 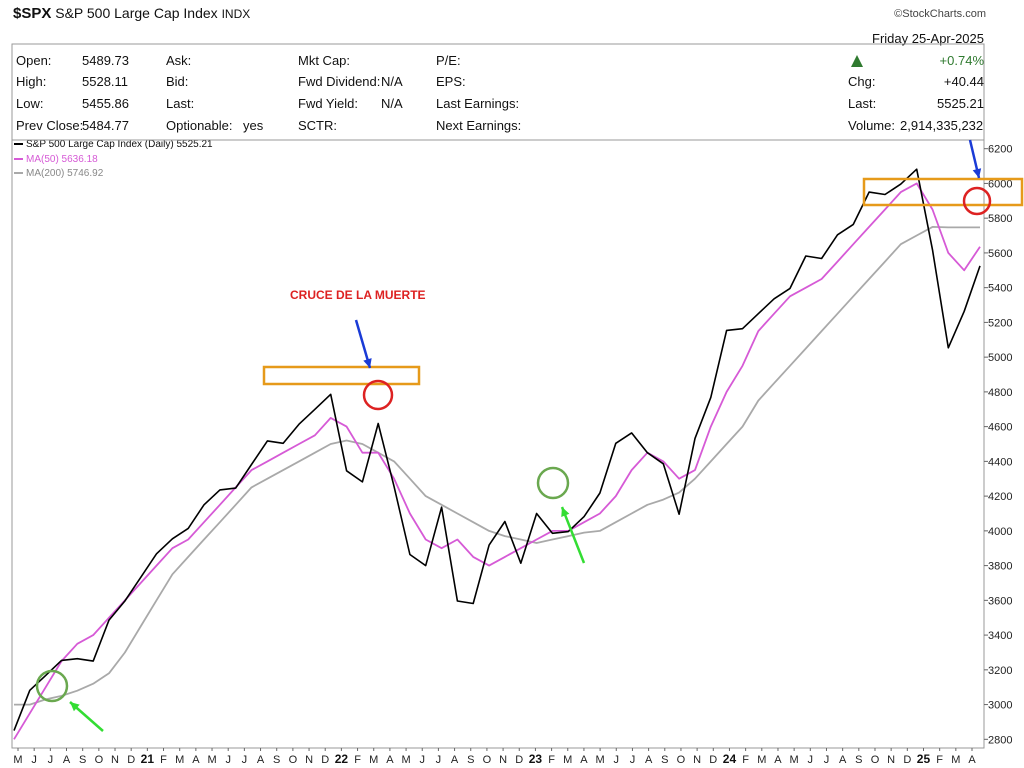 I want to click on blue-arrow-2022, so click(x=363, y=344).